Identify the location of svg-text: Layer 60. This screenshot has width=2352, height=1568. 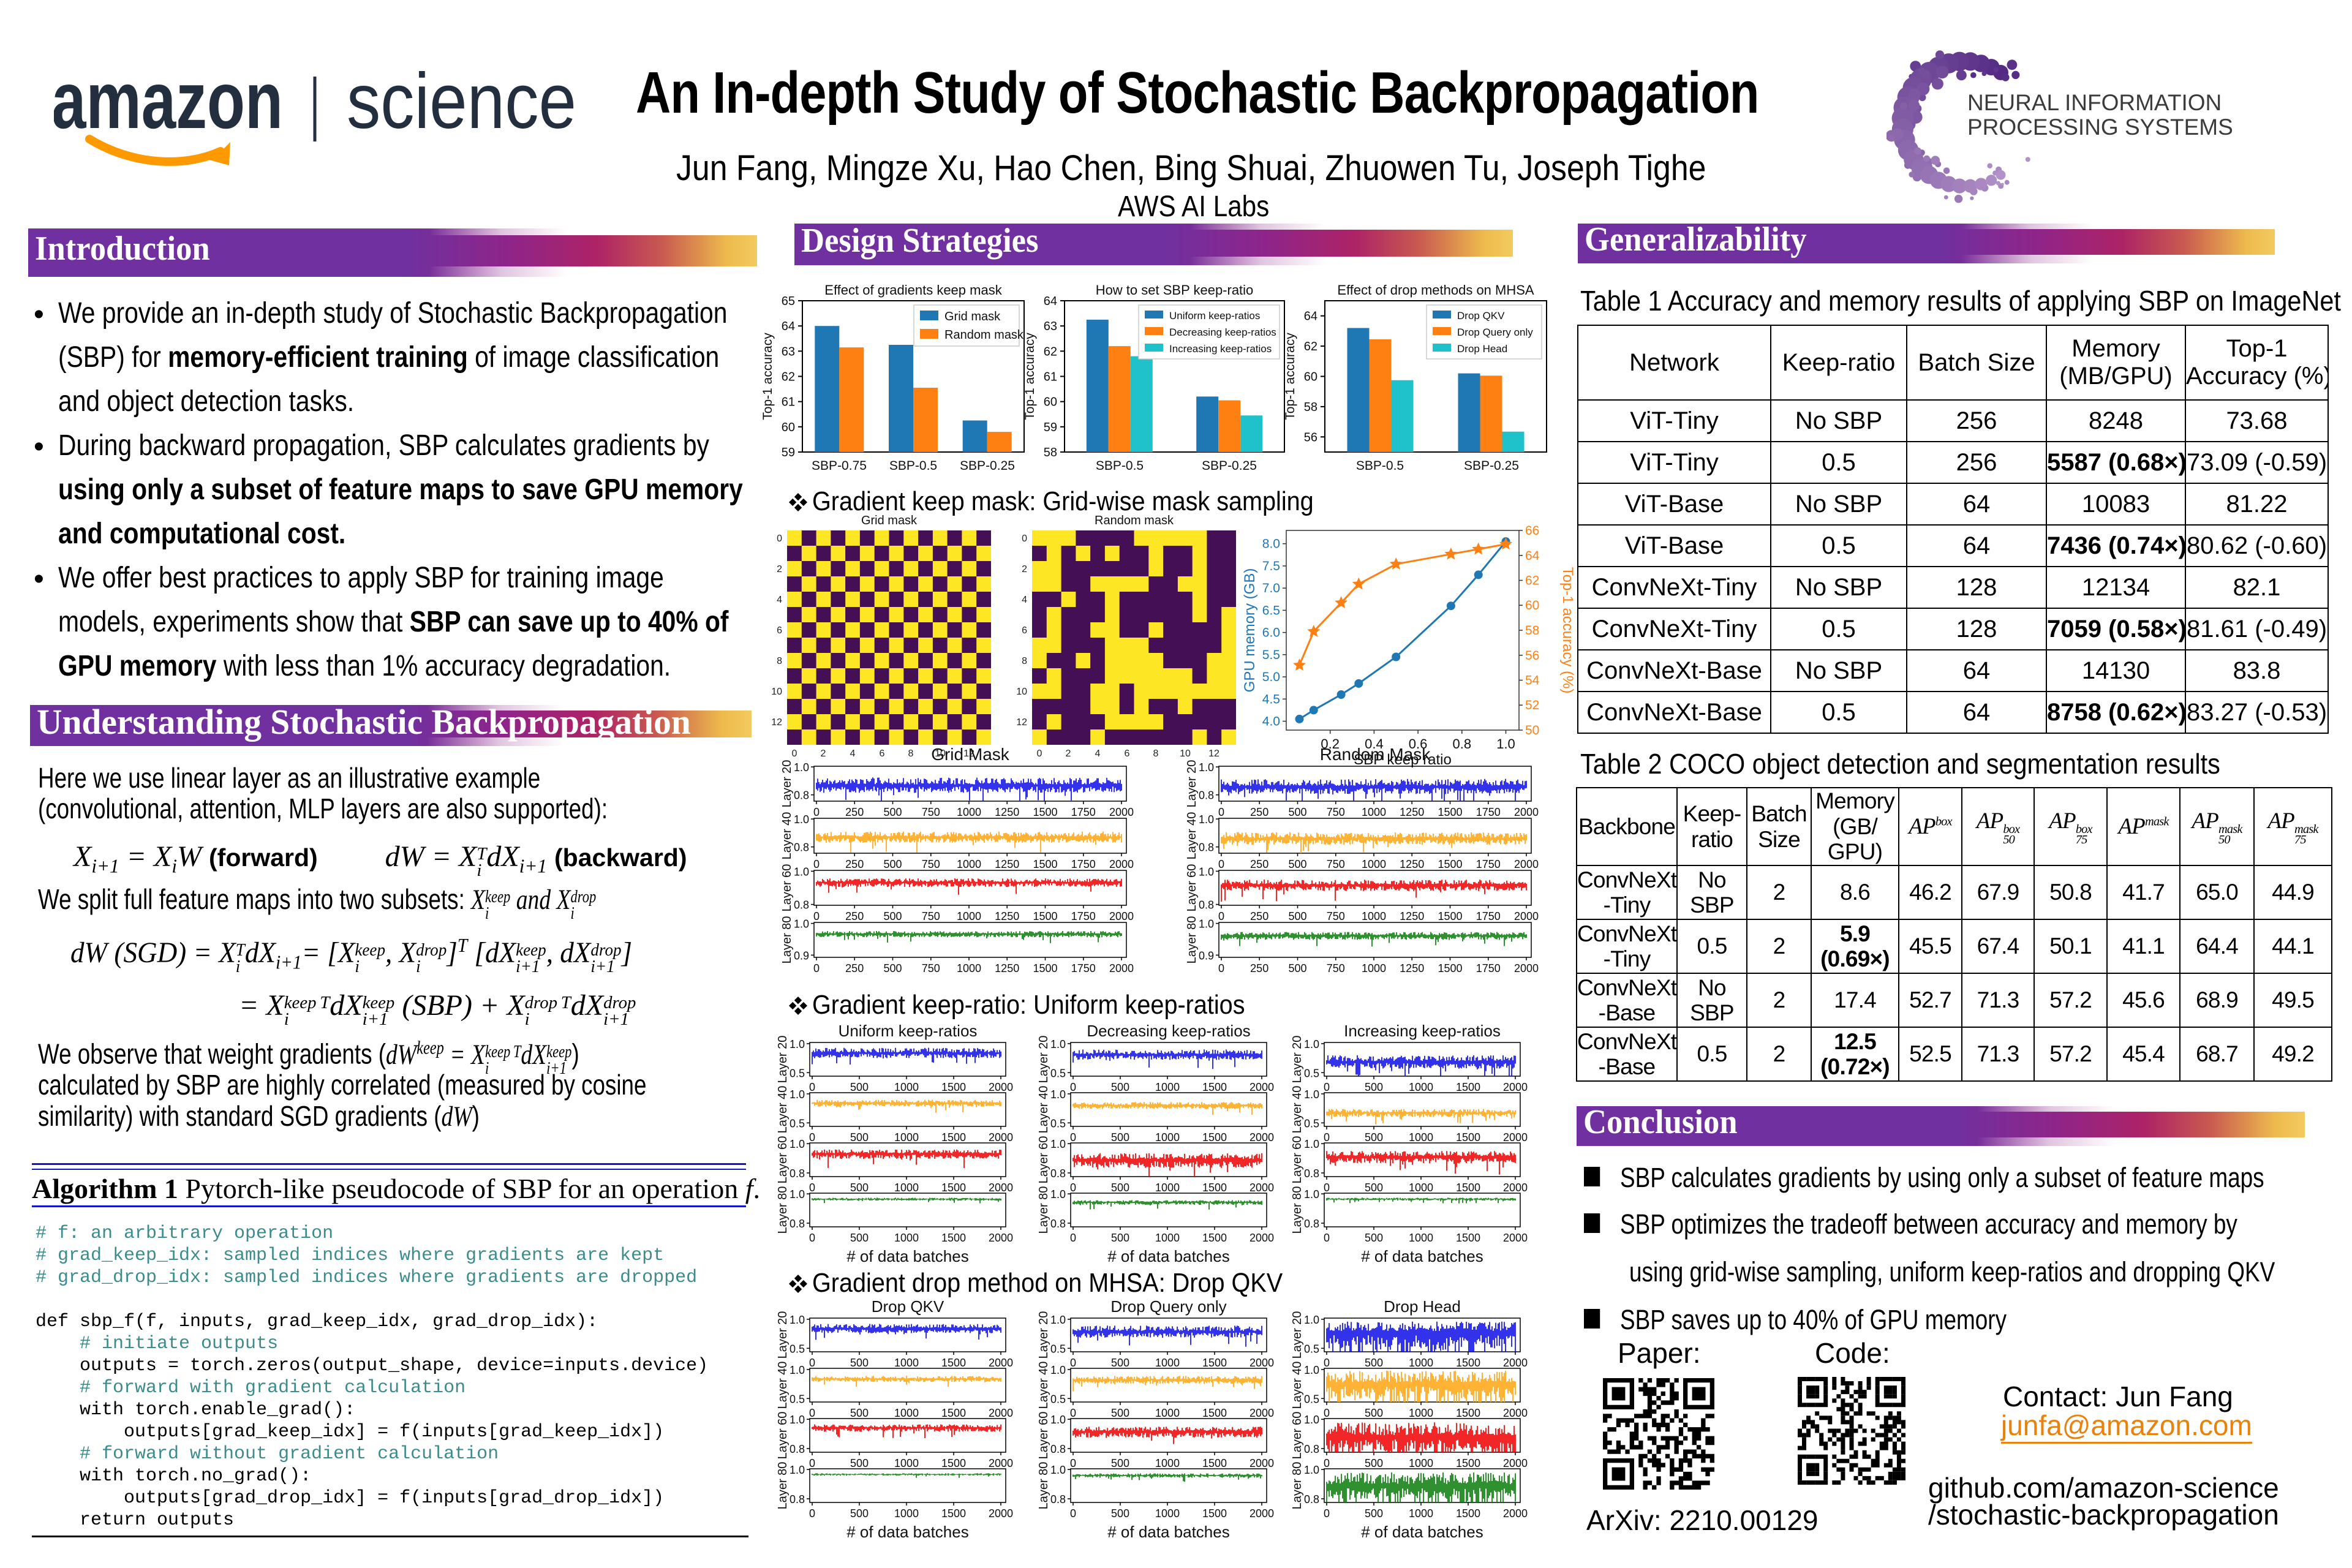
(783, 1436).